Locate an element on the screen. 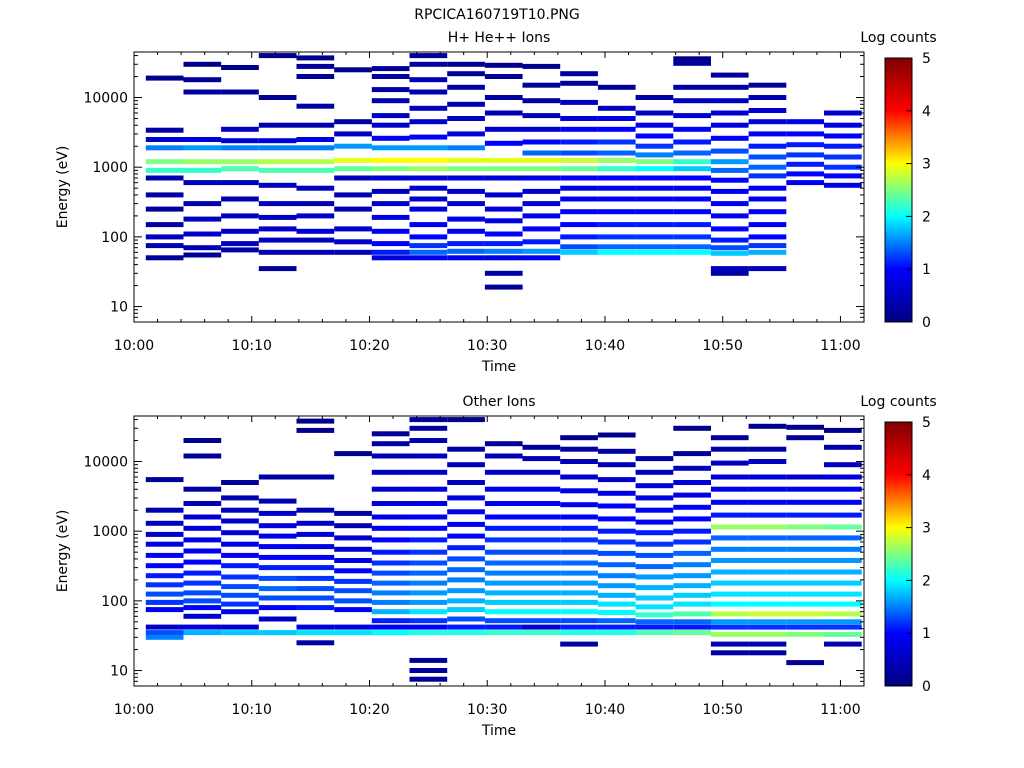 The width and height of the screenshot is (1024, 768). colorbar-tick-label: 1 is located at coordinates (926, 634).